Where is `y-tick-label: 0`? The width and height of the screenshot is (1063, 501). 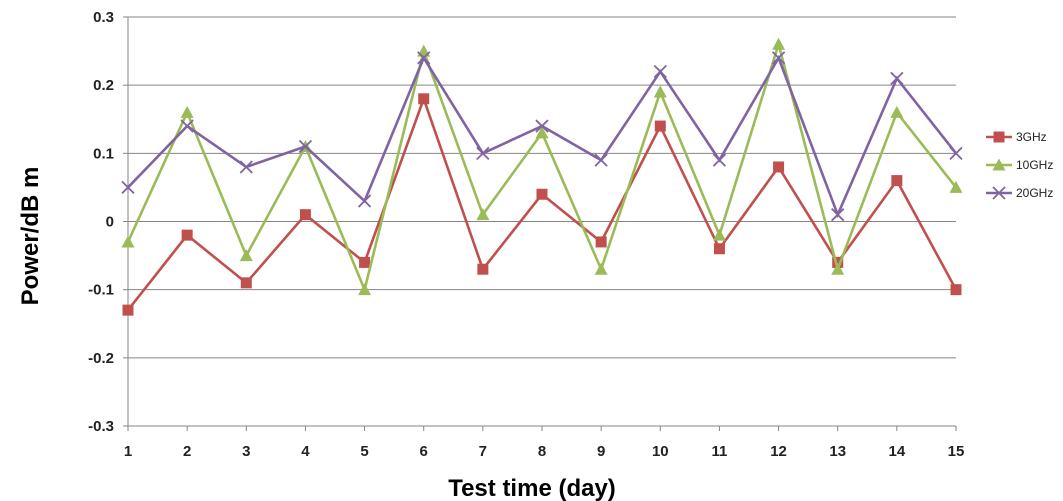 y-tick-label: 0 is located at coordinates (110, 222).